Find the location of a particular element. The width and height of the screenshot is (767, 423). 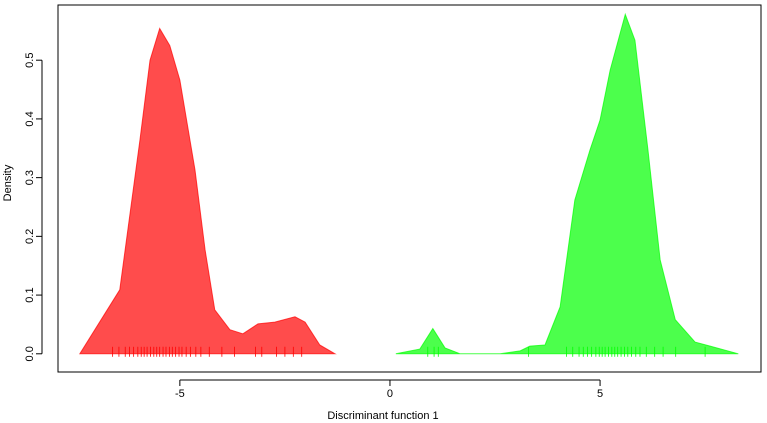

y-axis-label: Density is located at coordinates (8, 182).